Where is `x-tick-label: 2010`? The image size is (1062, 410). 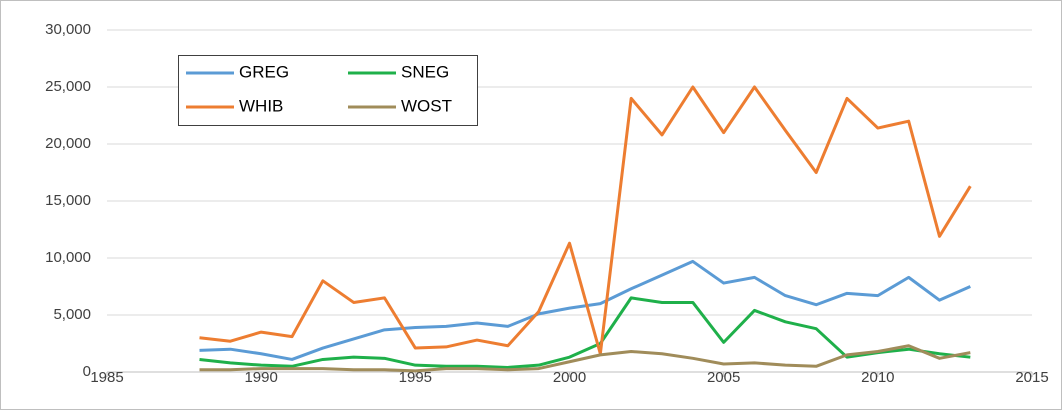 x-tick-label: 2010 is located at coordinates (877, 377).